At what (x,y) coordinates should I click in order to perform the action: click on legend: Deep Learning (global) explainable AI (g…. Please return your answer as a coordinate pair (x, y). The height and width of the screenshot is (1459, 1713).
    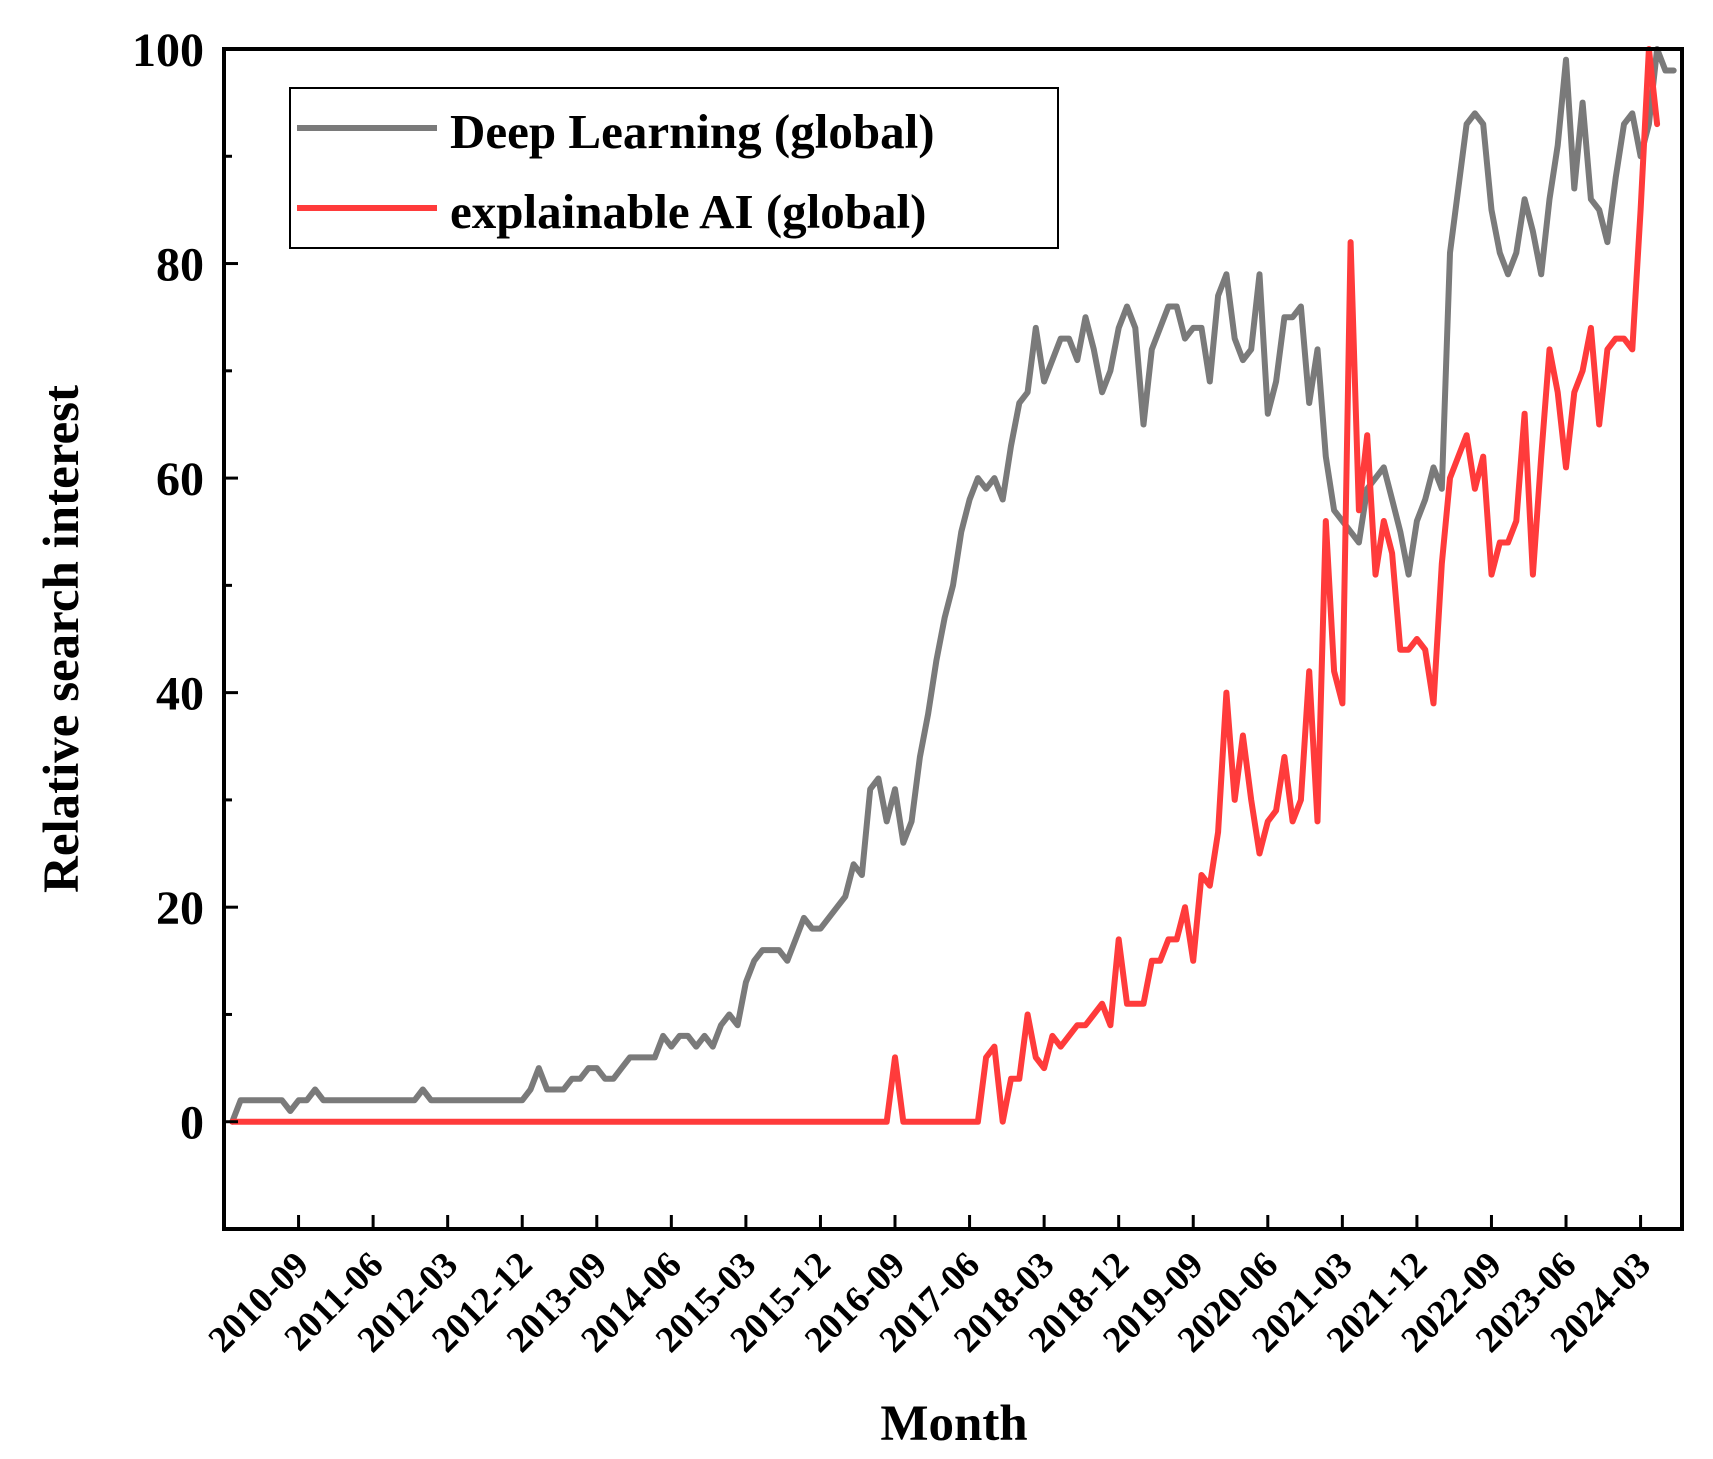
    Looking at the image, I should click on (674, 168).